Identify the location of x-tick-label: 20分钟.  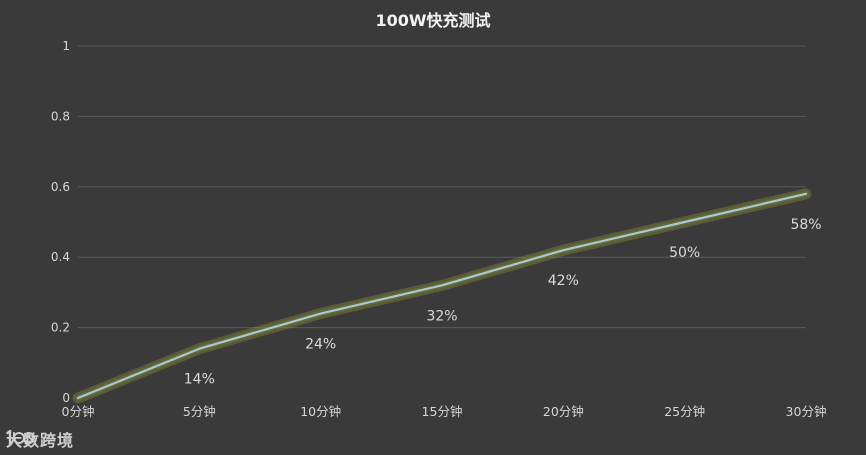
(563, 411).